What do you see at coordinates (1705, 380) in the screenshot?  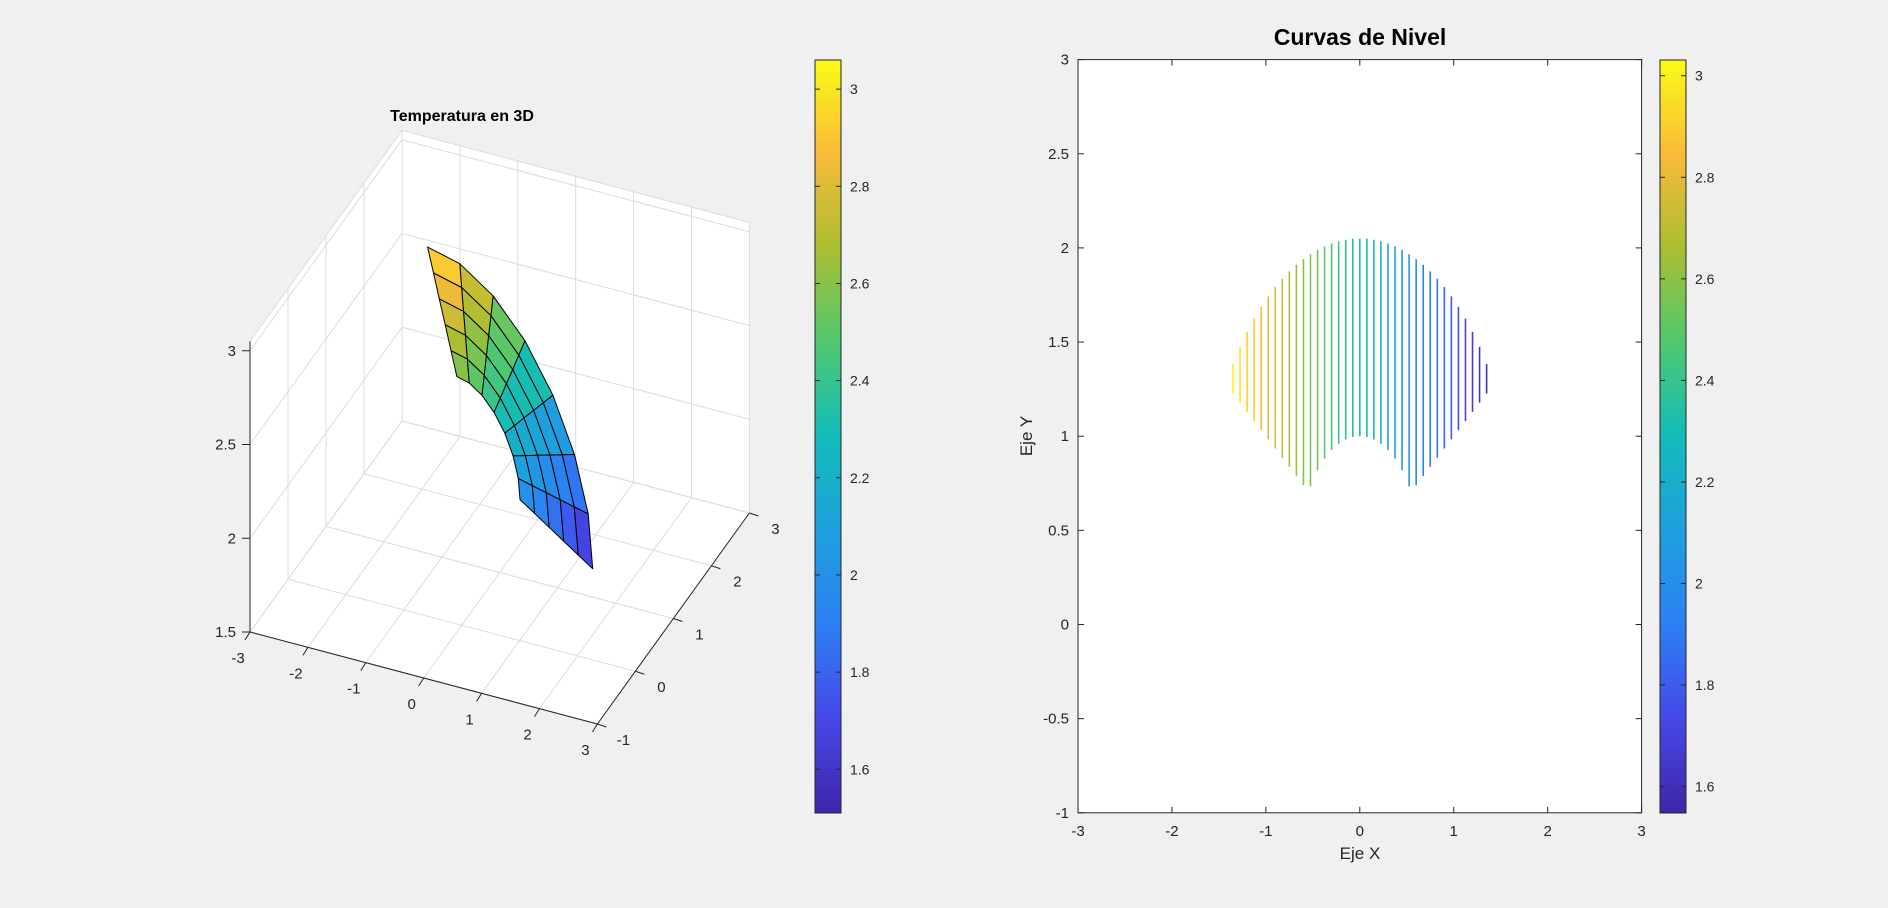 I see `contour-colorbar-tick-label: 2.4` at bounding box center [1705, 380].